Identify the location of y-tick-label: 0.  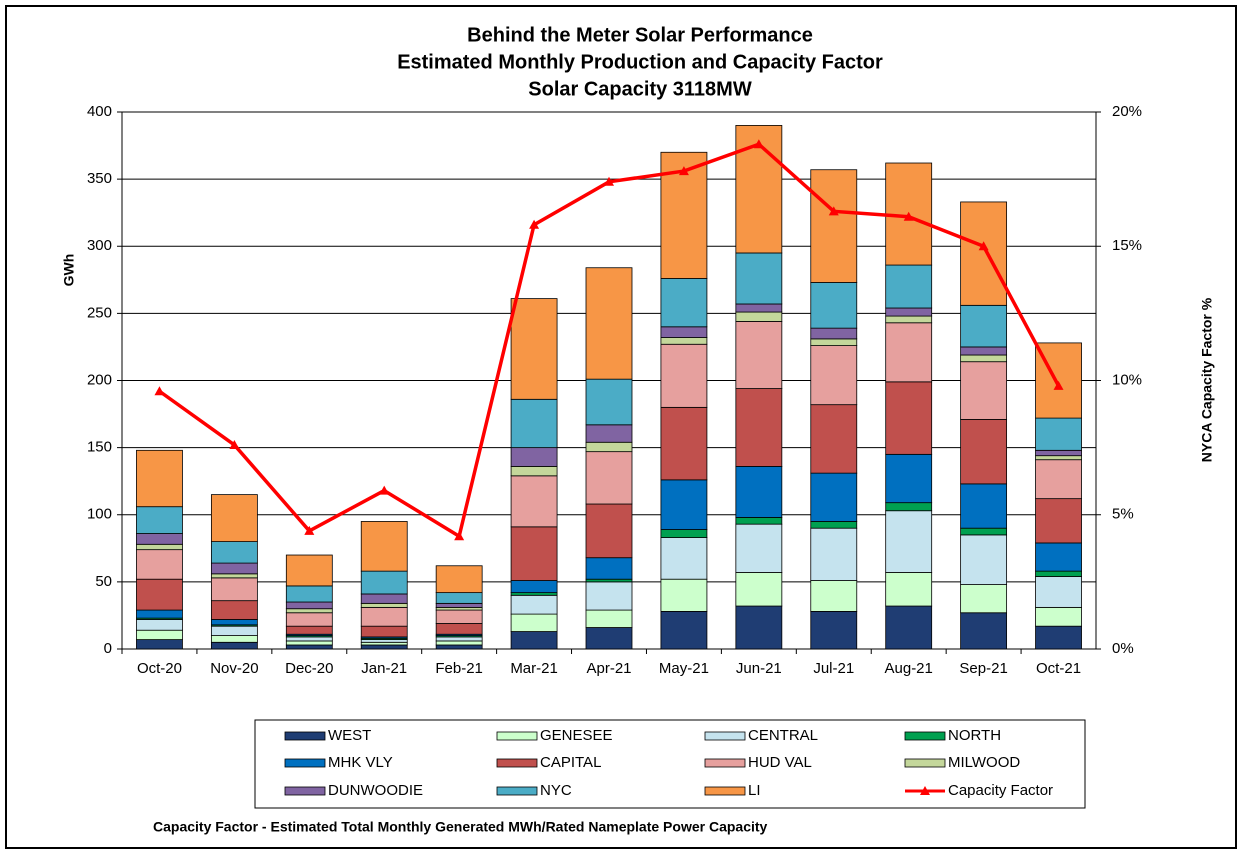
(108, 648).